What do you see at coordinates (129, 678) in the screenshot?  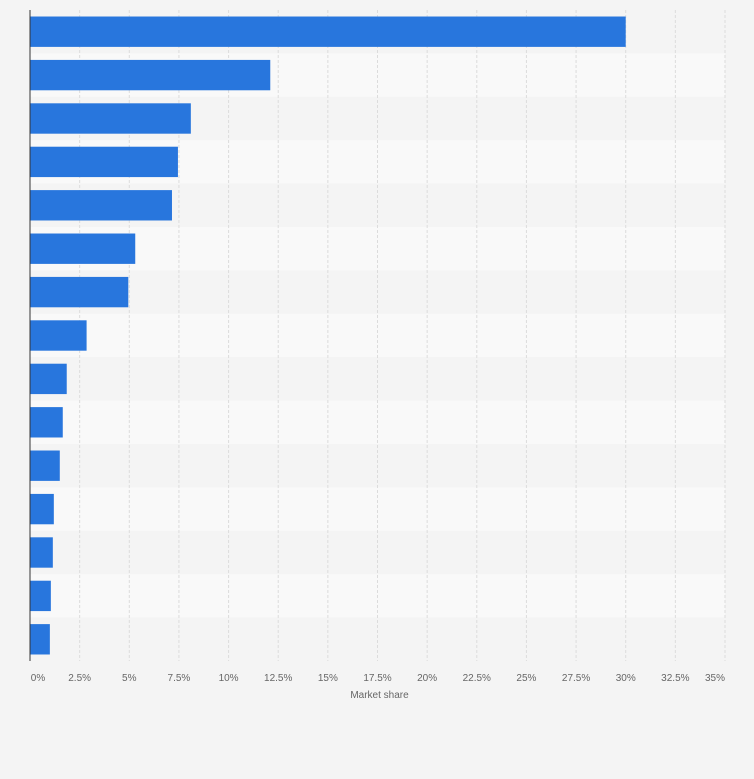 I see `x-tick-label: 5%` at bounding box center [129, 678].